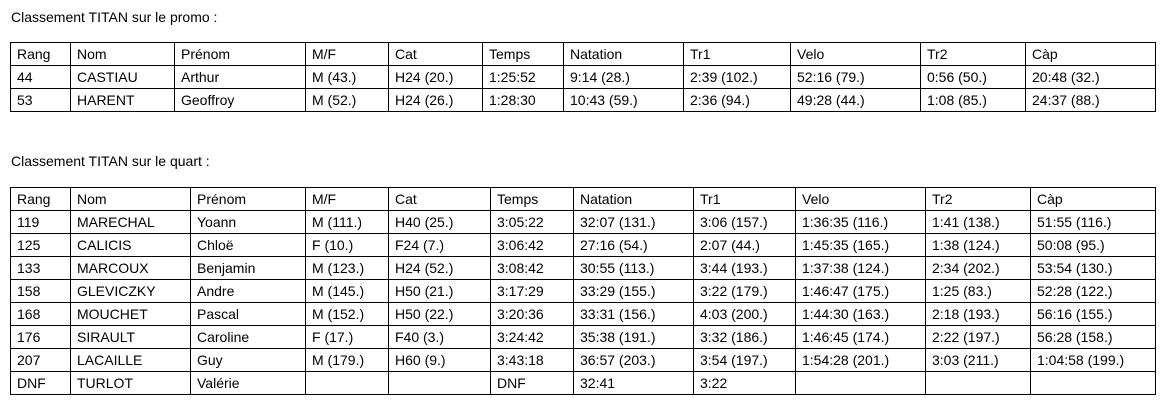  I want to click on cell: M (43.), so click(347, 77).